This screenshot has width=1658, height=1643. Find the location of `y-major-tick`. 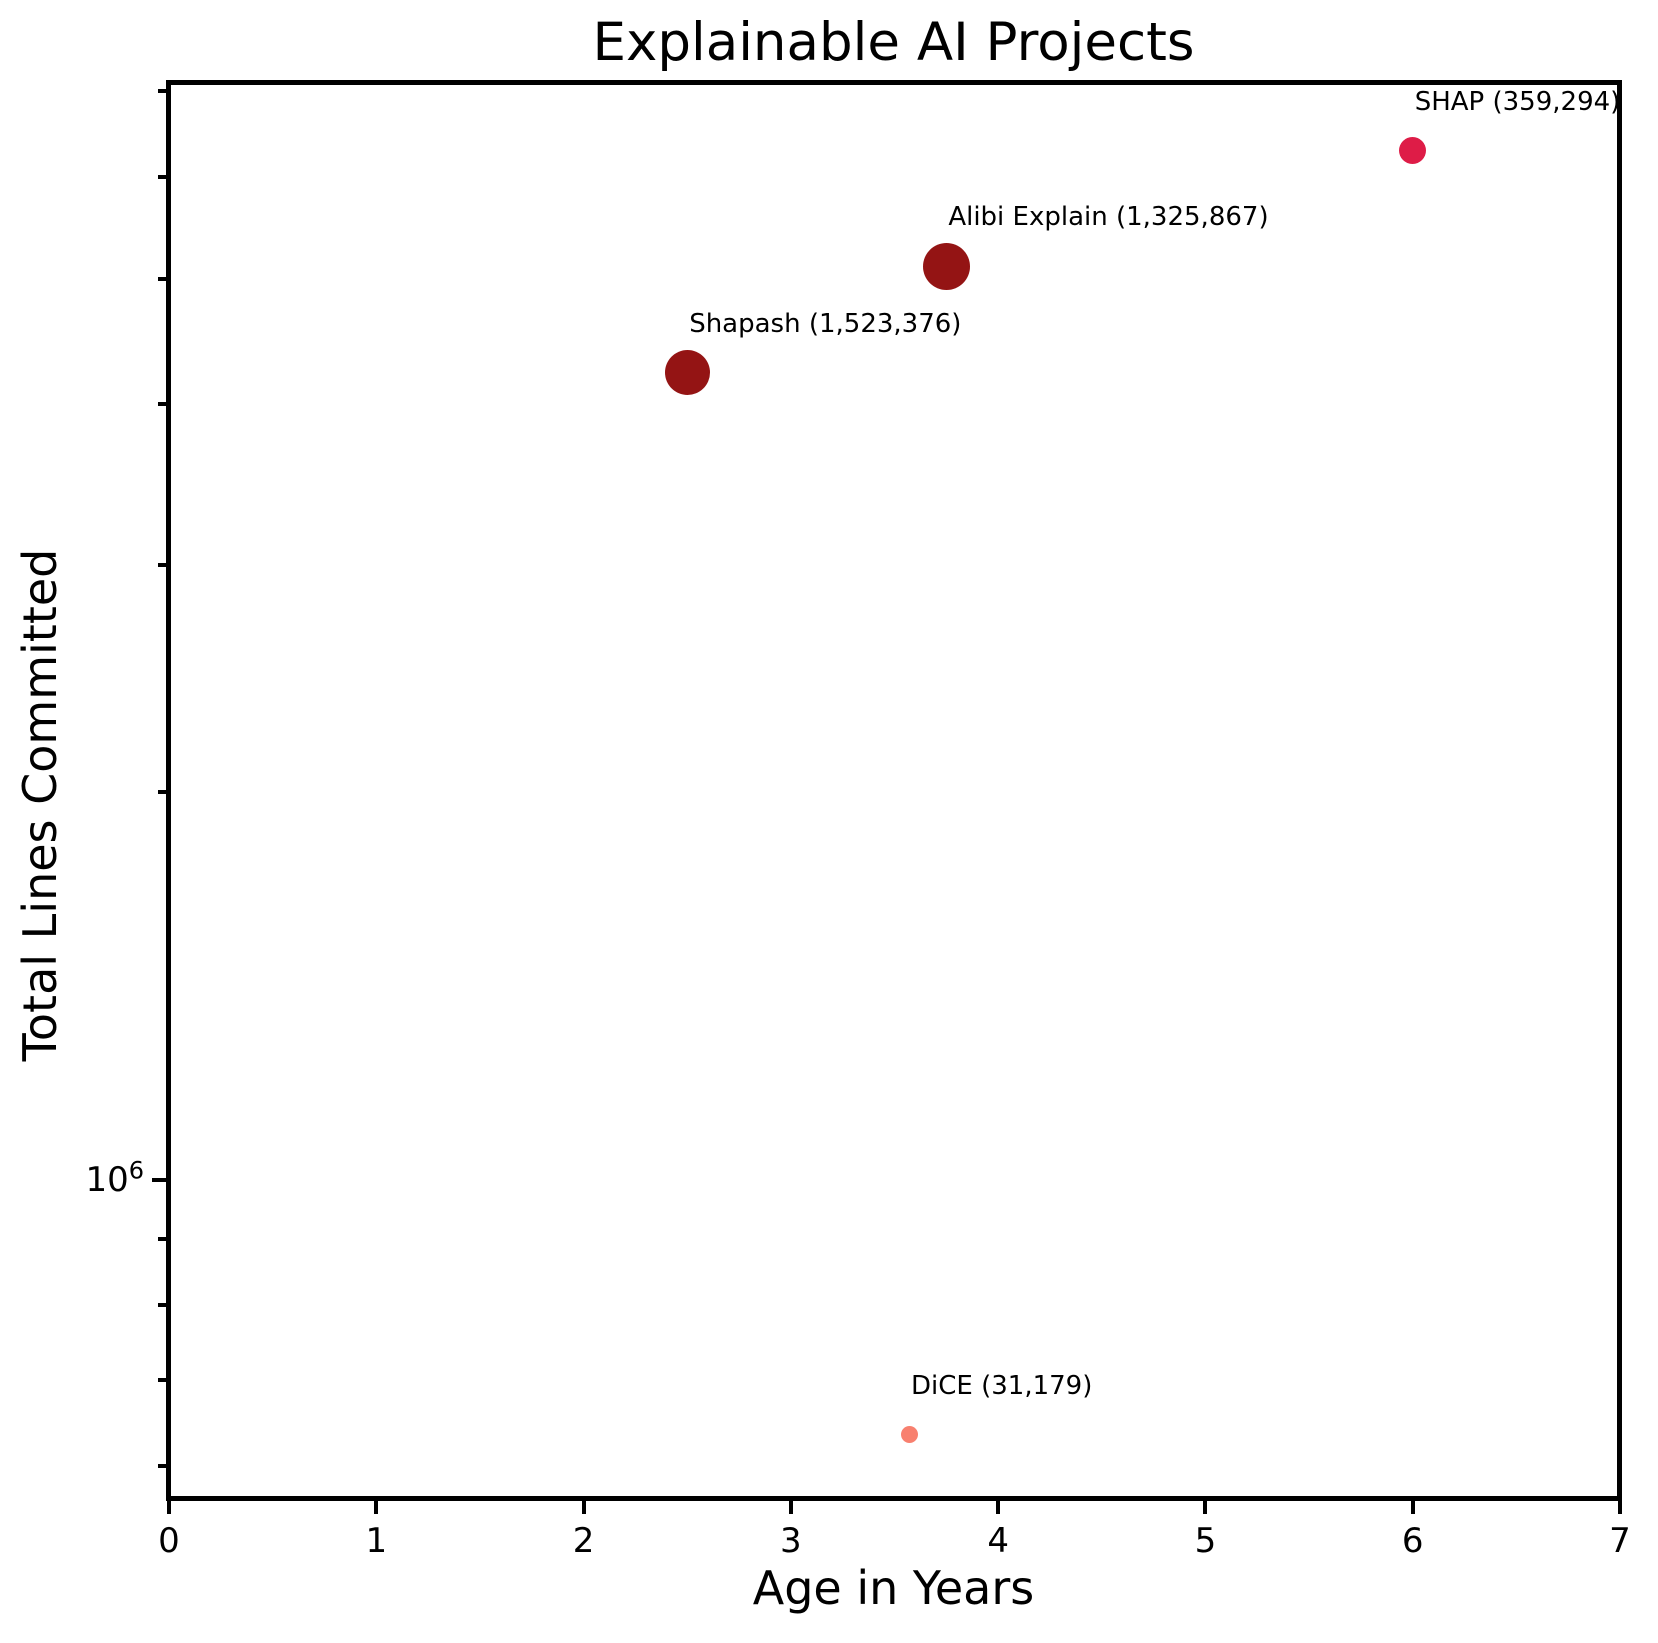

y-major-tick is located at coordinates (159, 1180).